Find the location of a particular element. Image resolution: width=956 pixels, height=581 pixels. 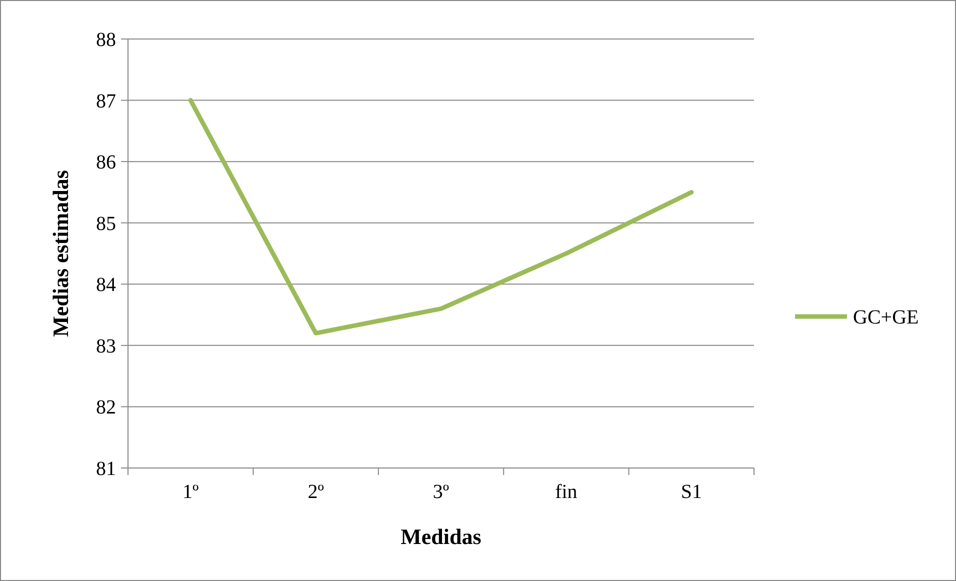

y-tick-label: 84 is located at coordinates (106, 285).